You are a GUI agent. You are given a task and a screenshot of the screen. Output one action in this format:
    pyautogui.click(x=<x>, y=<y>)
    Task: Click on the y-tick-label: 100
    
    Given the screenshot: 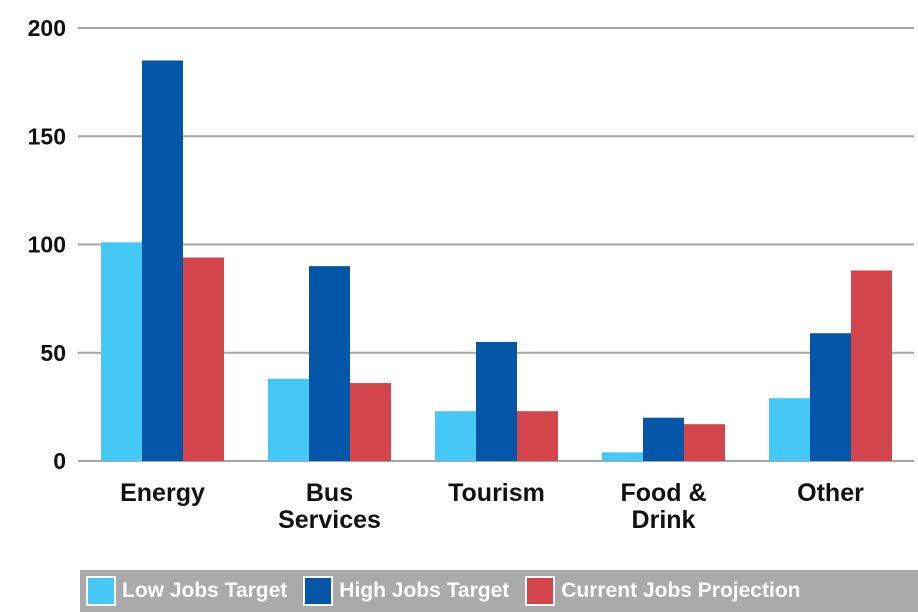 What is the action you would take?
    pyautogui.click(x=47, y=245)
    